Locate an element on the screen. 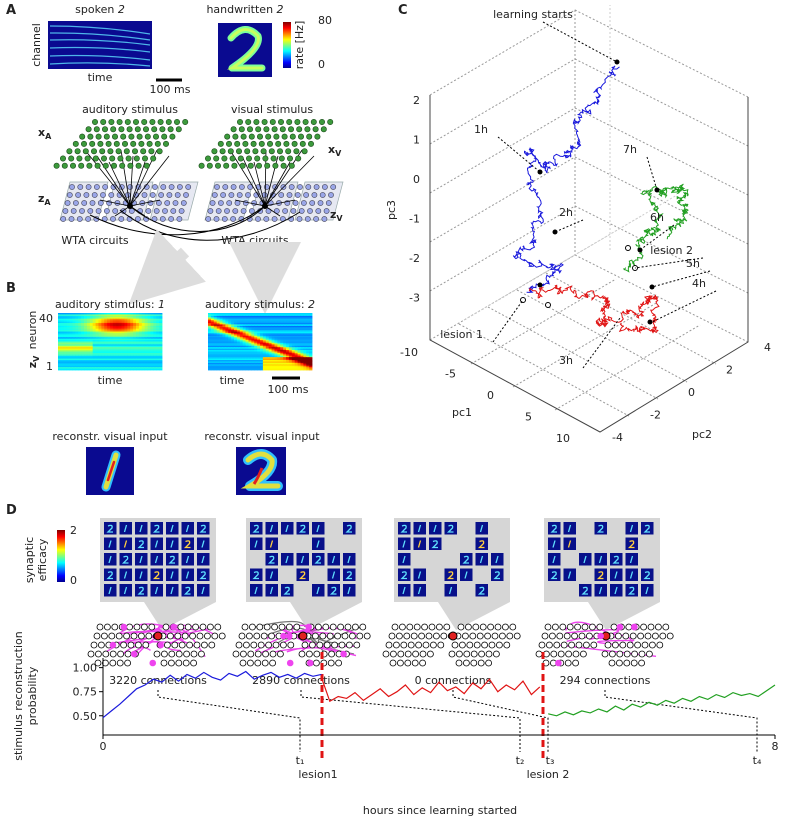 Image resolution: width=788 pixels, height=822 pixels. leader is located at coordinates (580, 42).